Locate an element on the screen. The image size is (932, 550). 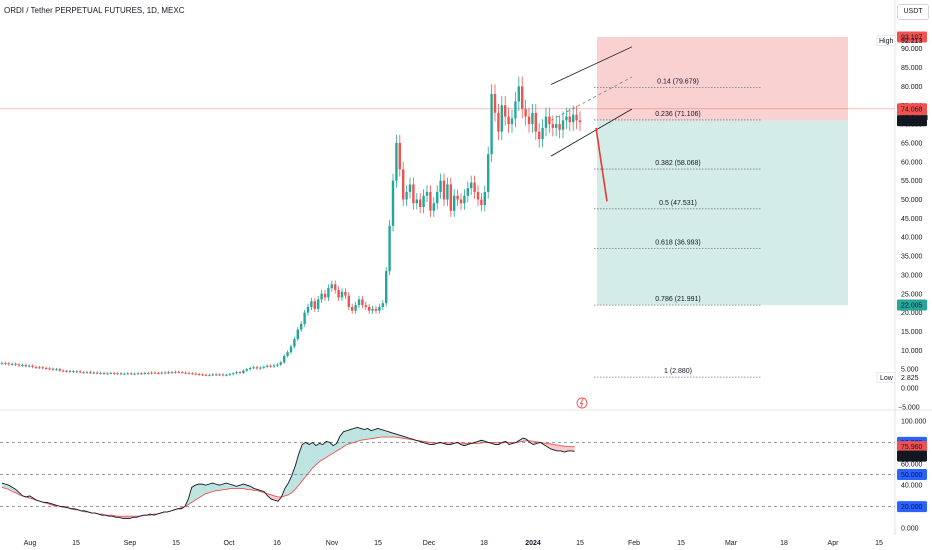
osc-signal-value: 75.960 is located at coordinates (912, 447).